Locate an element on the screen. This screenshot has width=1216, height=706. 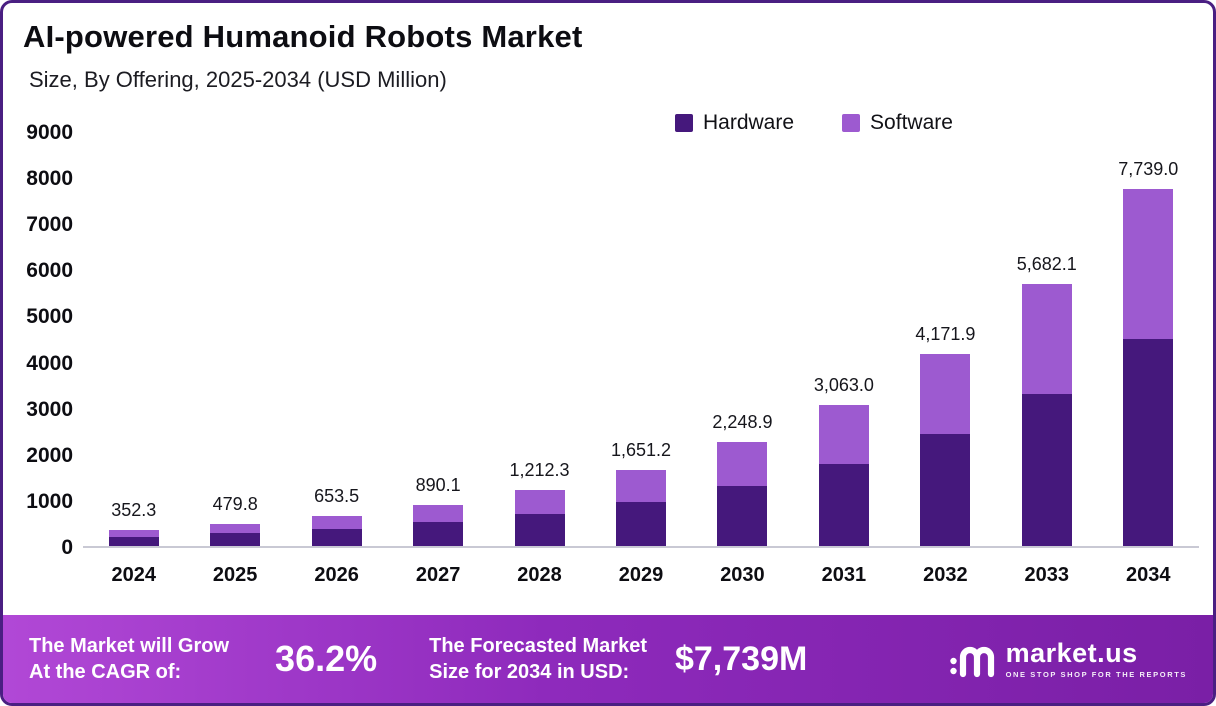
bar-group: 890.1 is located at coordinates (437, 510).